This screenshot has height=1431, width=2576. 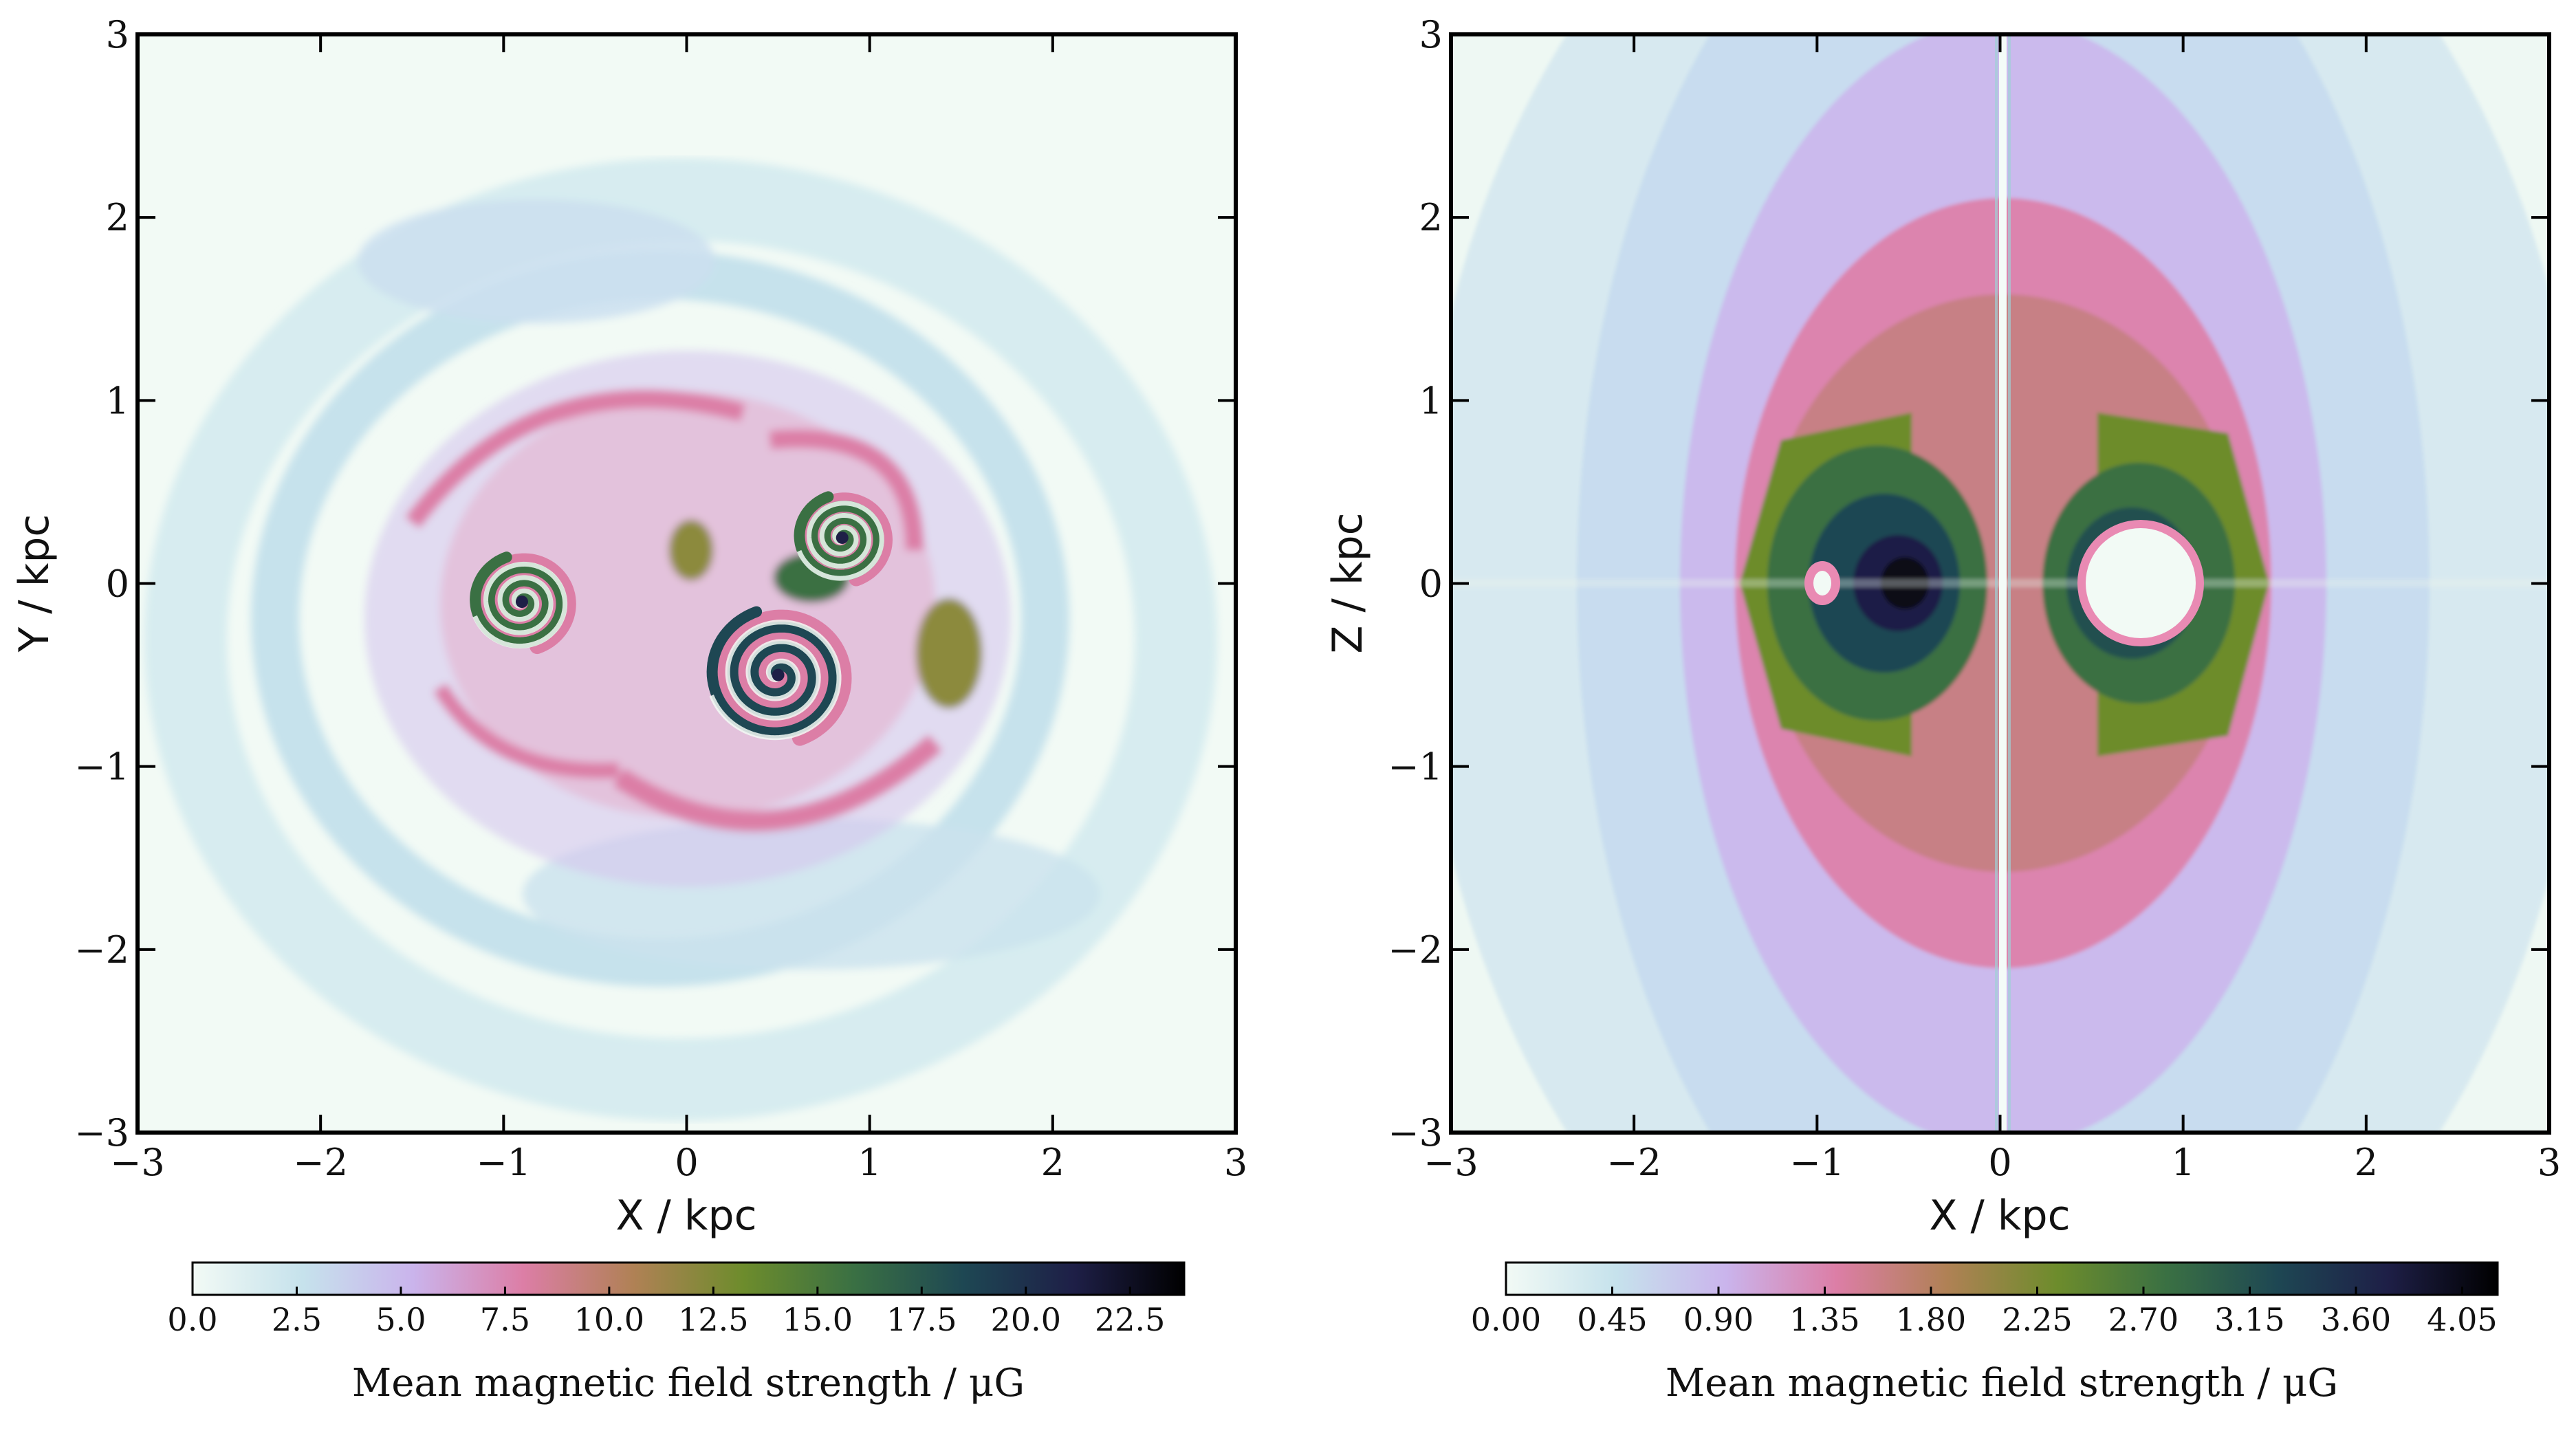 I want to click on colorbar-tick-label: 7.5, so click(x=505, y=1319).